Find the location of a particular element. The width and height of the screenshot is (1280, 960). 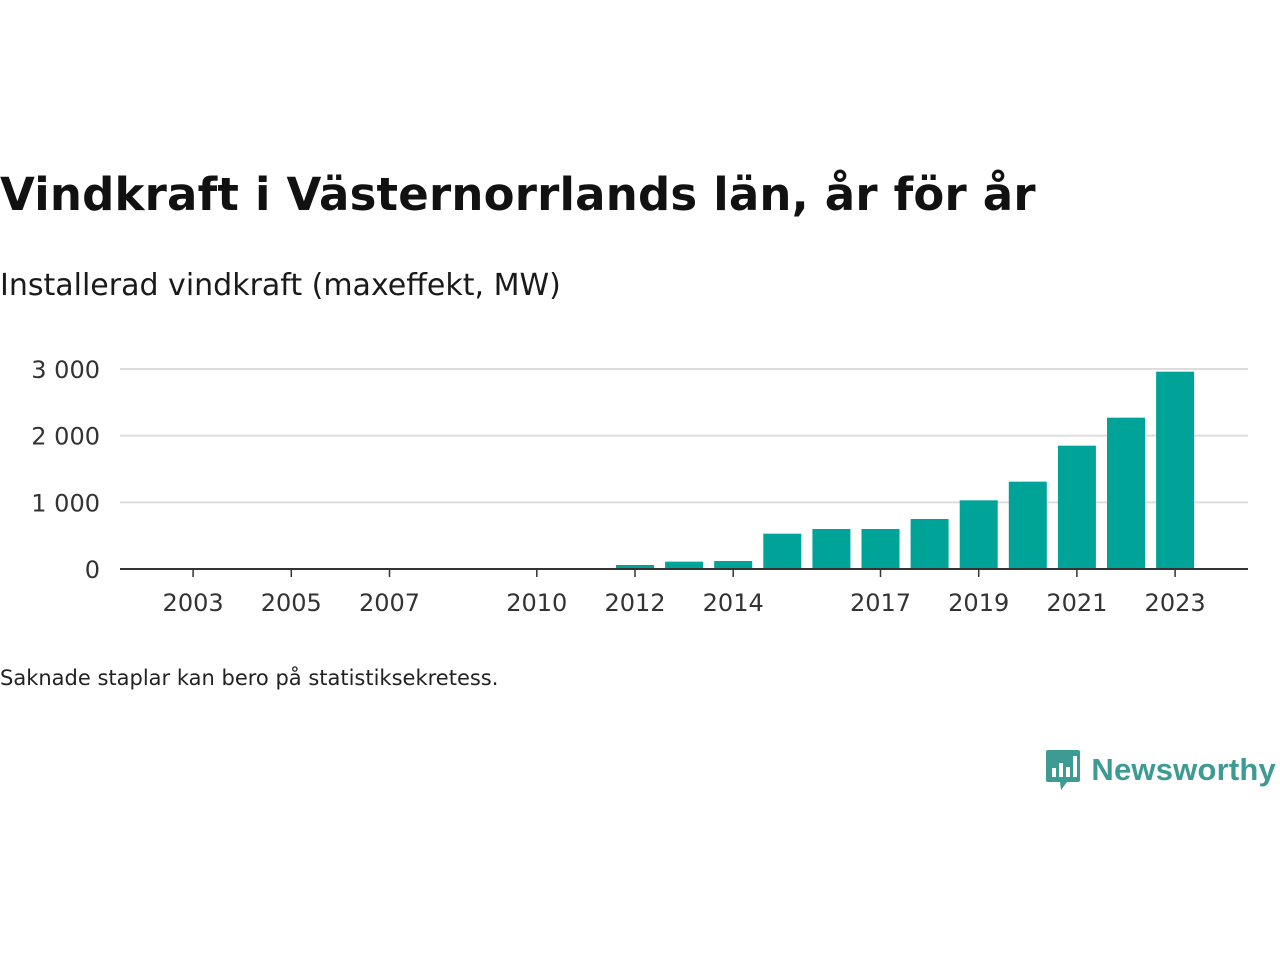

y-tick-label: 2 000 is located at coordinates (65, 437).